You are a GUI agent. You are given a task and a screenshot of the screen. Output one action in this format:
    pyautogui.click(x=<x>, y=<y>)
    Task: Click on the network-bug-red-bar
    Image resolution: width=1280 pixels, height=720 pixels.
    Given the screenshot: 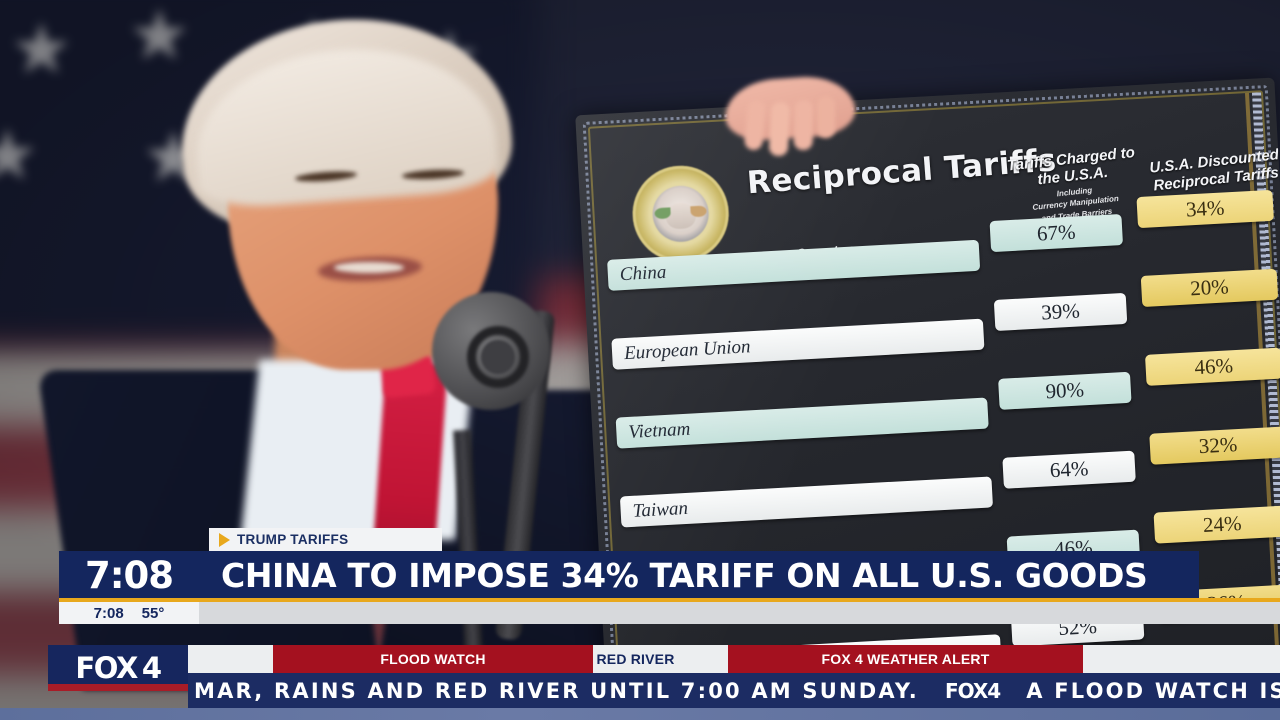 What is the action you would take?
    pyautogui.click(x=118, y=687)
    